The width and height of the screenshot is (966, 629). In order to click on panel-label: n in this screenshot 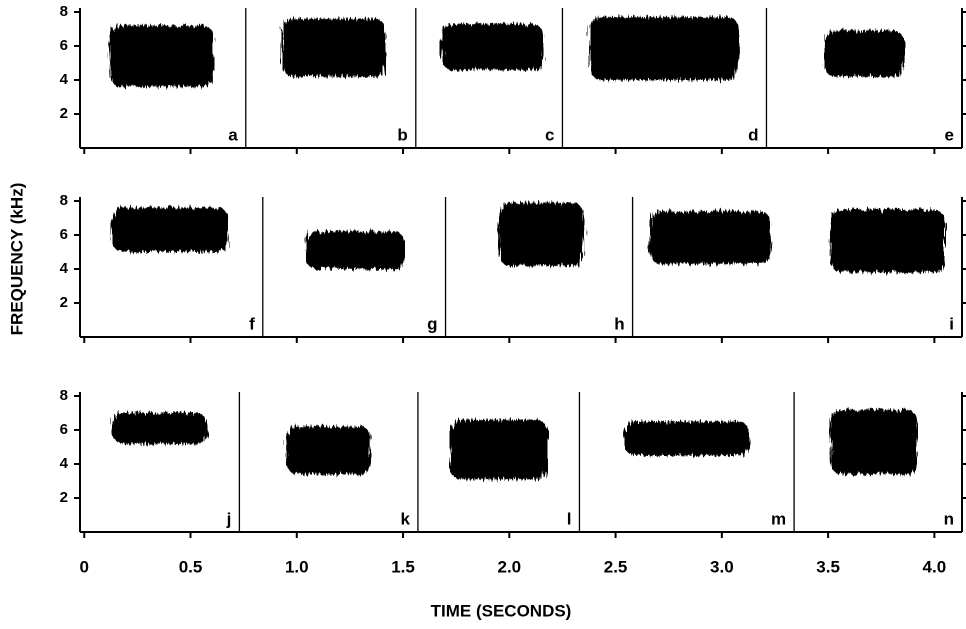, I will do `click(949, 518)`.